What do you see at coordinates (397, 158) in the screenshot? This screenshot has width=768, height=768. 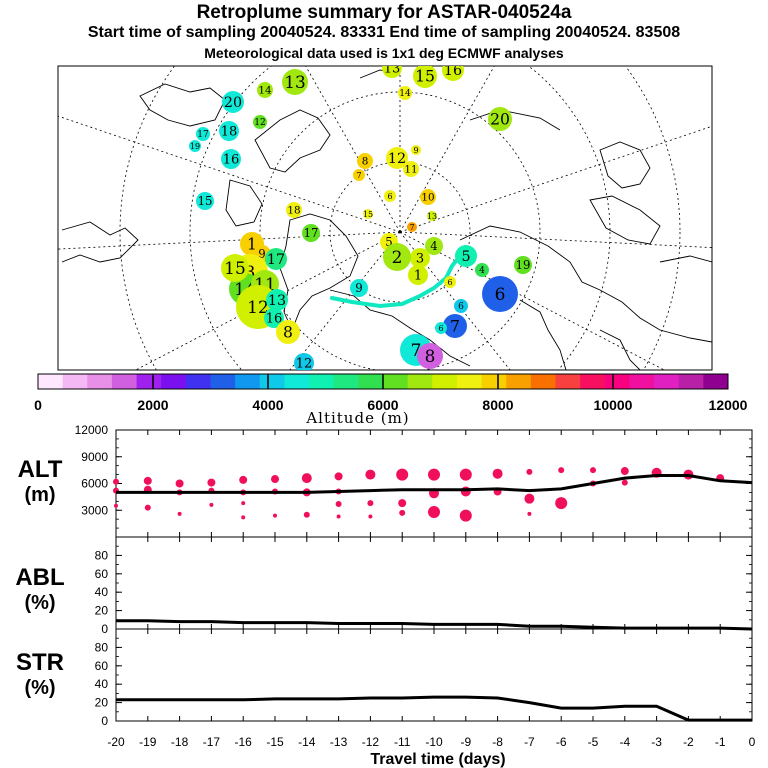 I see `plume-cluster: 12` at bounding box center [397, 158].